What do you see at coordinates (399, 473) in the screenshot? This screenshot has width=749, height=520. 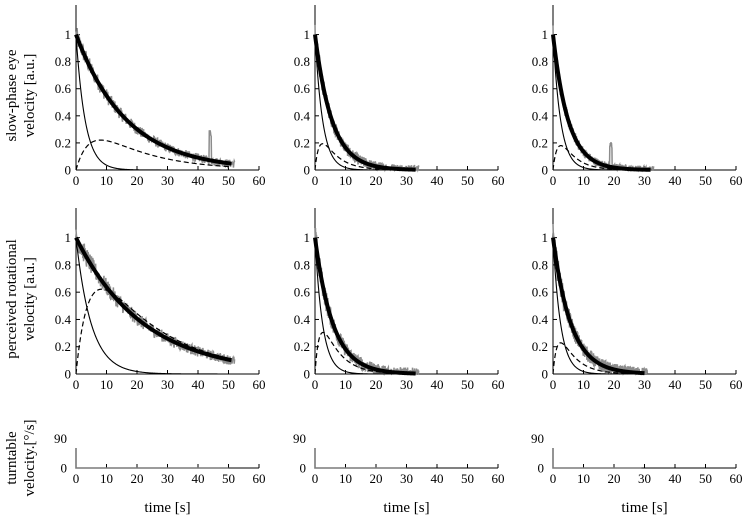 I see `panel-turntable-2: 0 10 20 30 40 50 60 0 90 time [s]` at bounding box center [399, 473].